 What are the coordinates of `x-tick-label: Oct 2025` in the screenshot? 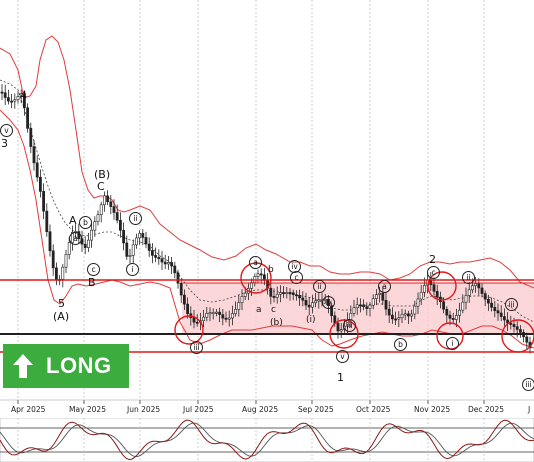 It's located at (373, 409).